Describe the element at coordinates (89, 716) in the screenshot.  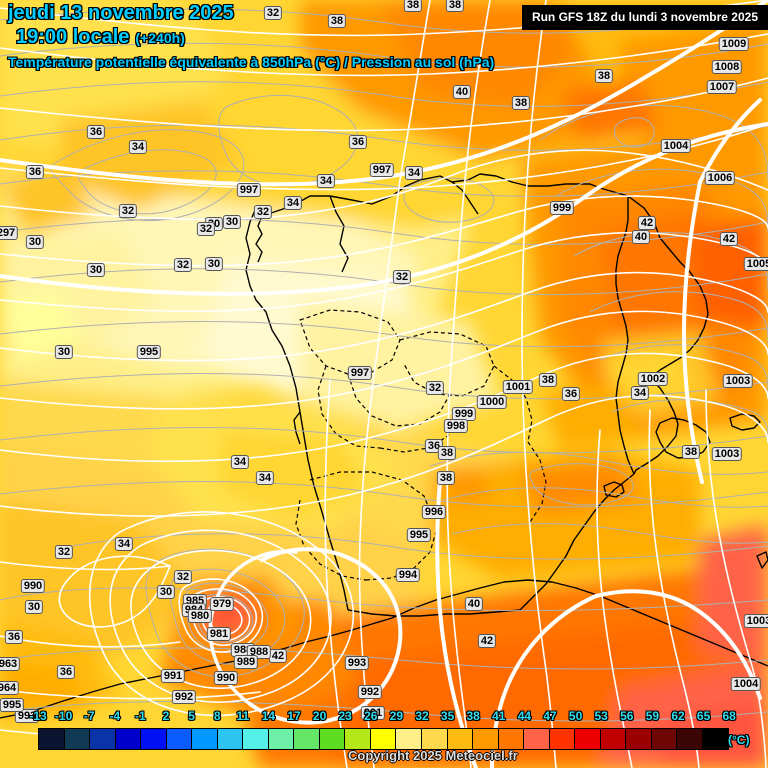
I see `color-scale-tick: -7` at that location.